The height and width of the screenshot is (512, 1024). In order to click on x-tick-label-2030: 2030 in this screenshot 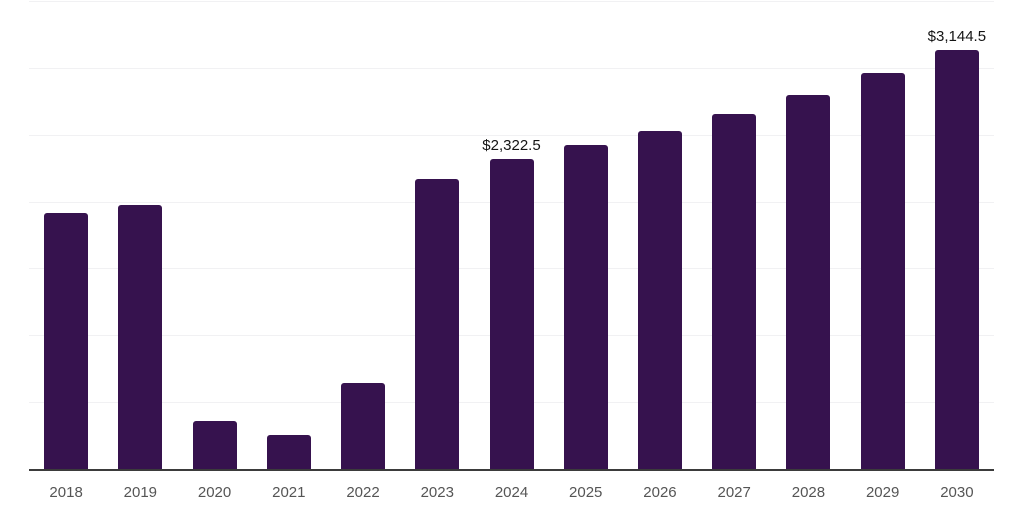, I will do `click(957, 492)`.